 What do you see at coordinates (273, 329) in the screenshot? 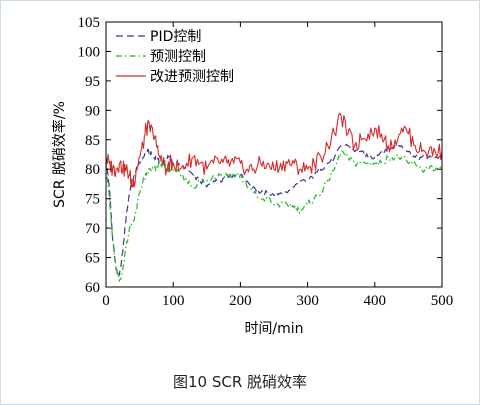
I see `x-axis-label: 时间/min` at bounding box center [273, 329].